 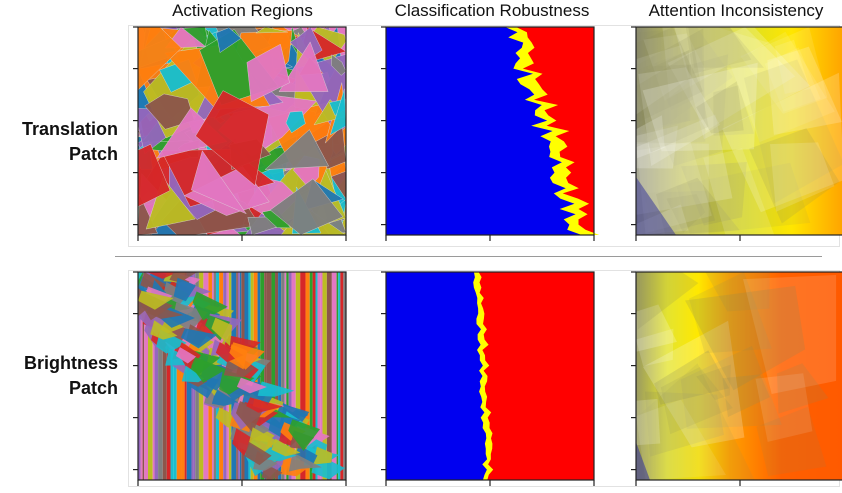 I want to click on activation-region-stripes, so click(x=242, y=376).